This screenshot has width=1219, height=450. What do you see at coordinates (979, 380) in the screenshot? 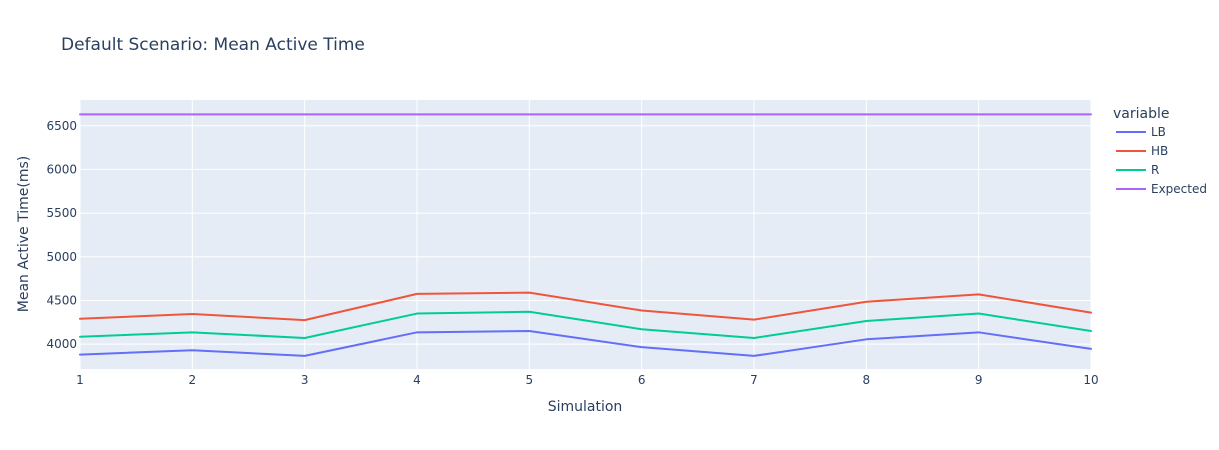
I see `x-tick-label: 9` at bounding box center [979, 380].